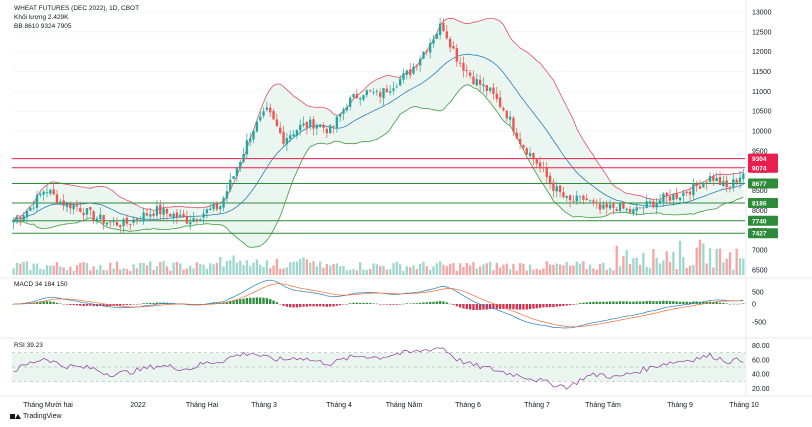 The height and width of the screenshot is (427, 812). What do you see at coordinates (759, 234) in the screenshot?
I see `price-tag-label: 7427` at bounding box center [759, 234].